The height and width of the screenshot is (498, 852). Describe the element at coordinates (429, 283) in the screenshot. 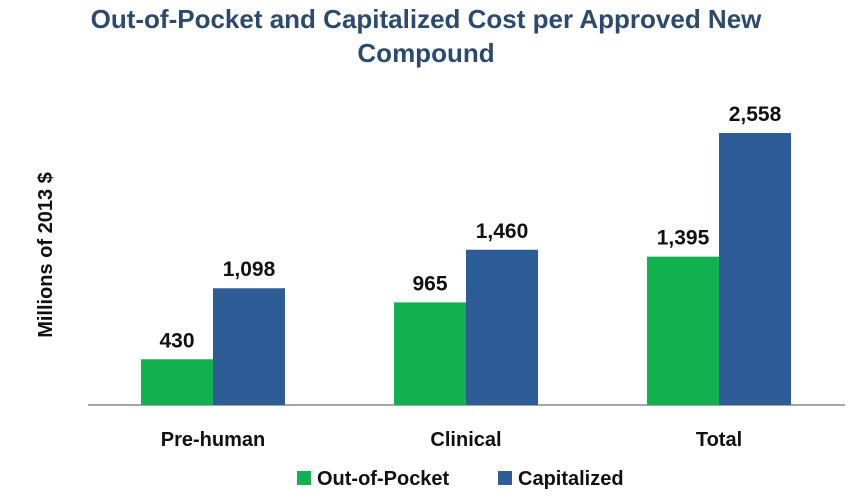

I see `data-label: 965` at that location.